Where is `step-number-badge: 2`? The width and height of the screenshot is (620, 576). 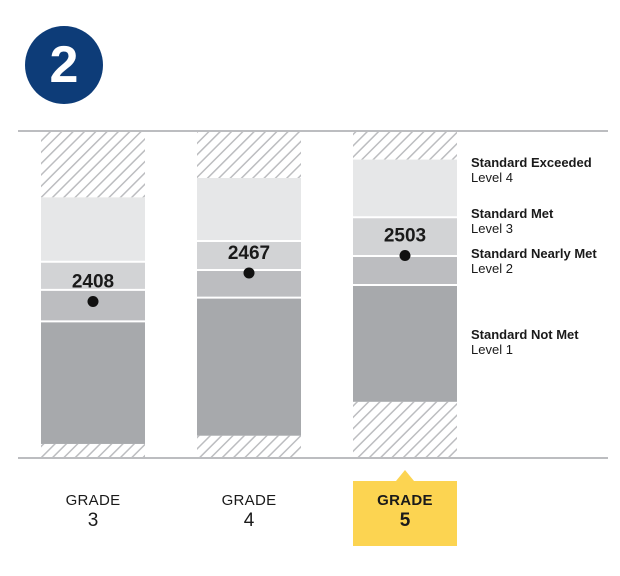 step-number-badge: 2 is located at coordinates (64, 65).